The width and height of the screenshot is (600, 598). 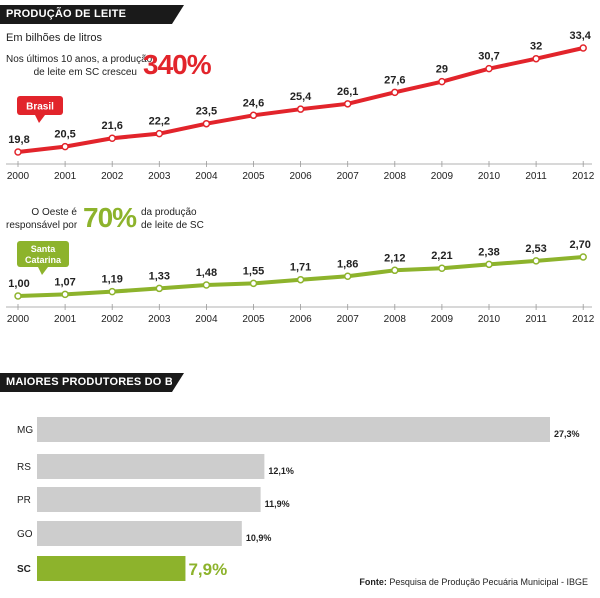 What do you see at coordinates (42, 225) in the screenshot?
I see `share-note-left2: responsável por` at bounding box center [42, 225].